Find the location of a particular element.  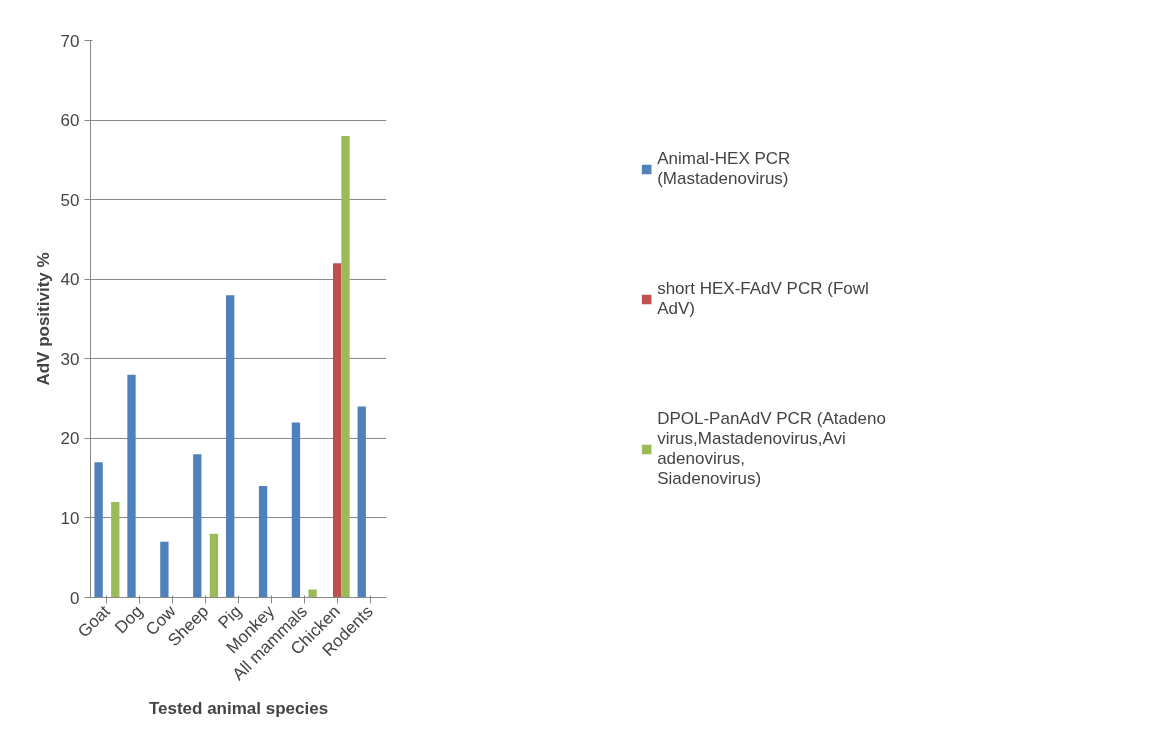

legend-label: DPOL-PanAdV PCR (Atadenovirus,Mastadenovirus,Aviadenovirus, Siadenovirus) is located at coordinates (771, 448).